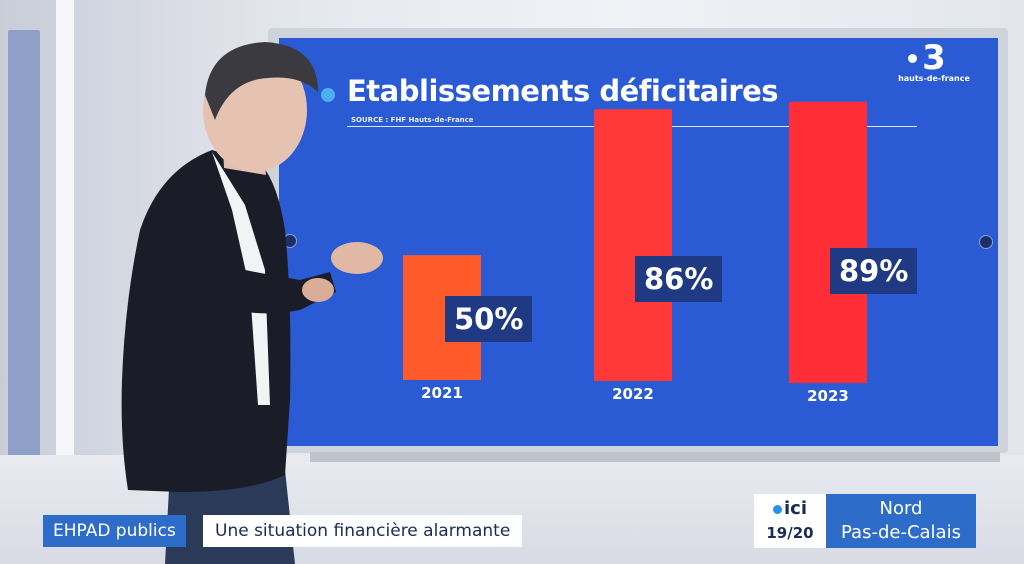 Image resolution: width=1024 pixels, height=564 pixels. I want to click on region-line2: Pas-de-Calais, so click(901, 532).